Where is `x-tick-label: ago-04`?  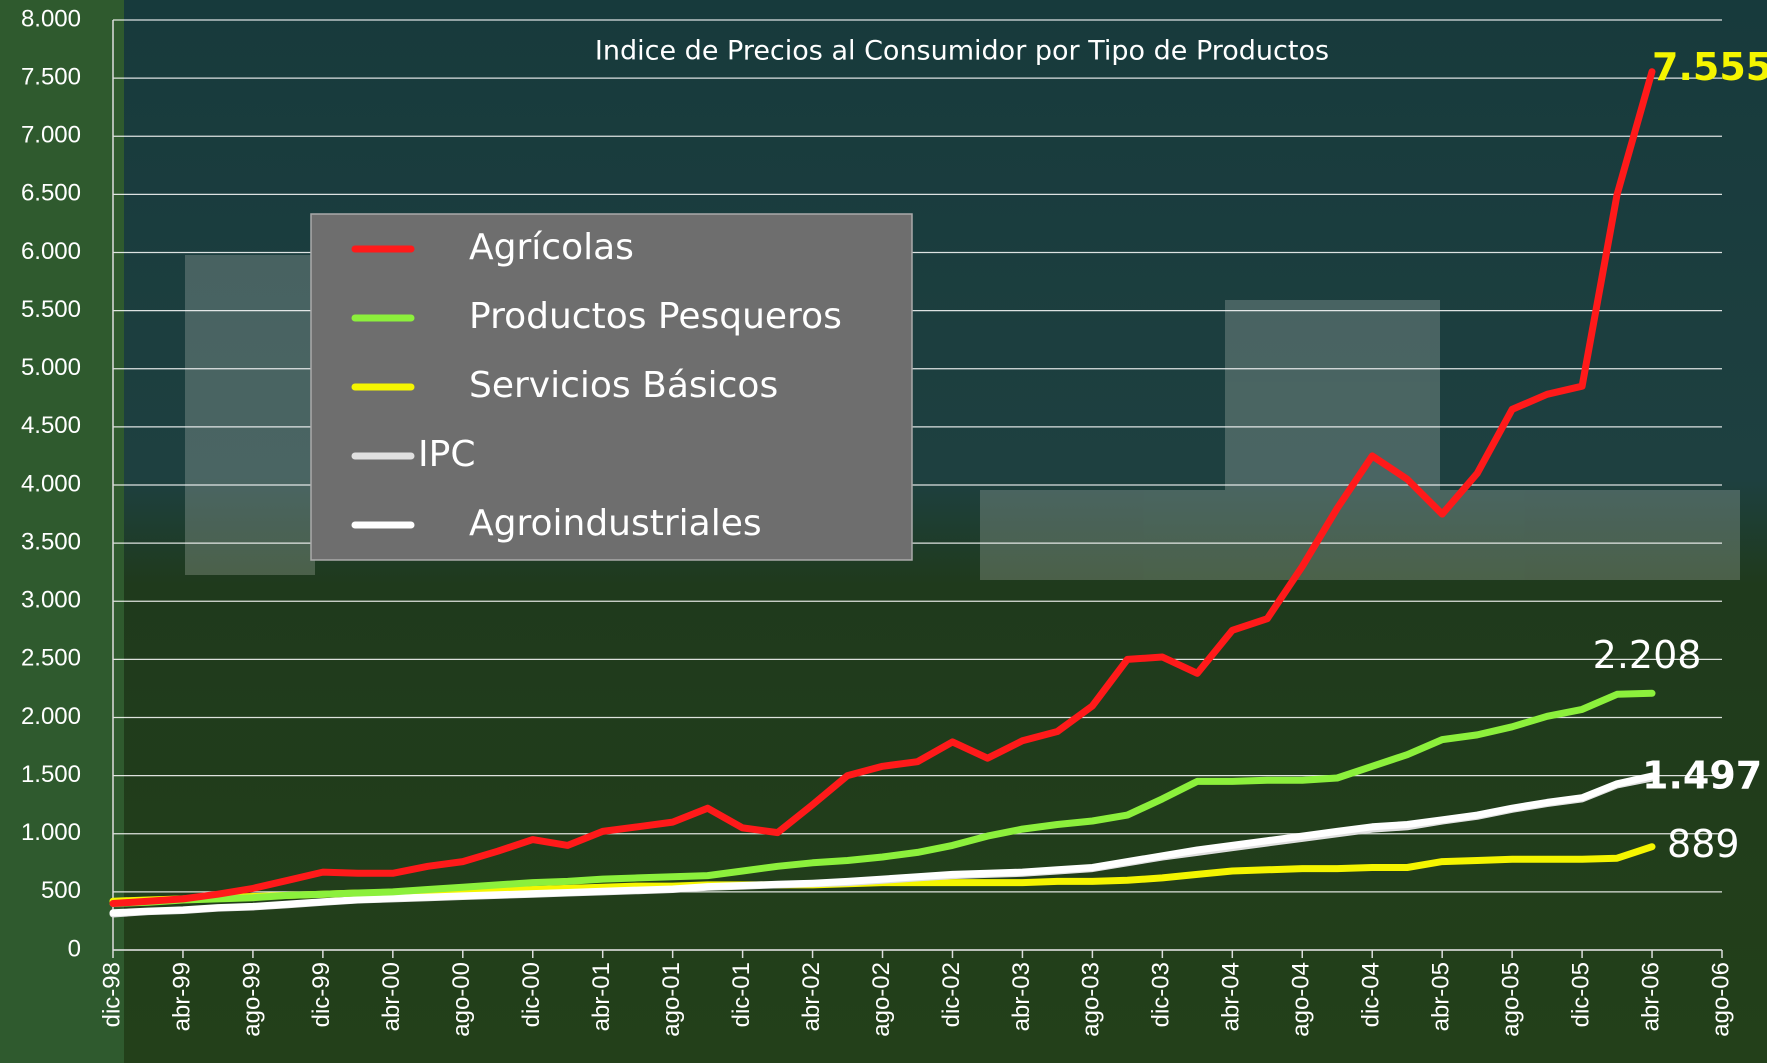 x-tick-label: ago-04 is located at coordinates (1301, 999).